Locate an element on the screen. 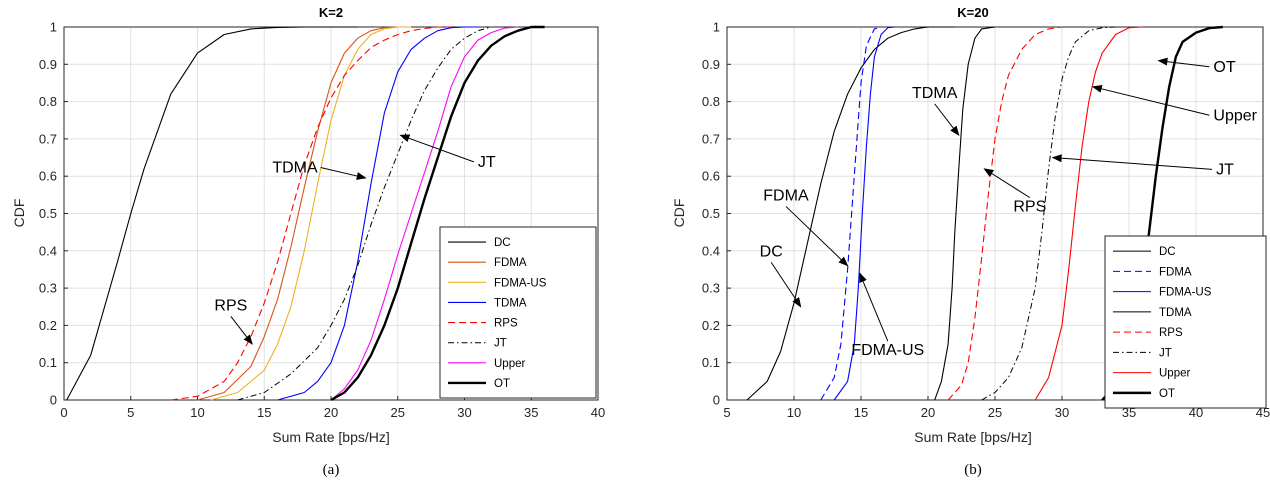 This screenshot has width=1270, height=482. series-line-ot is located at coordinates (437, 213).